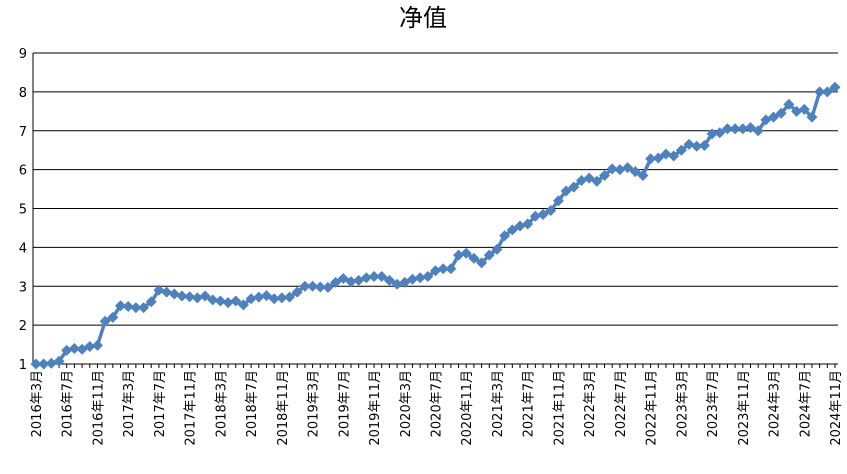 The height and width of the screenshot is (474, 847). I want to click on y-tick-label: 2, so click(23, 326).